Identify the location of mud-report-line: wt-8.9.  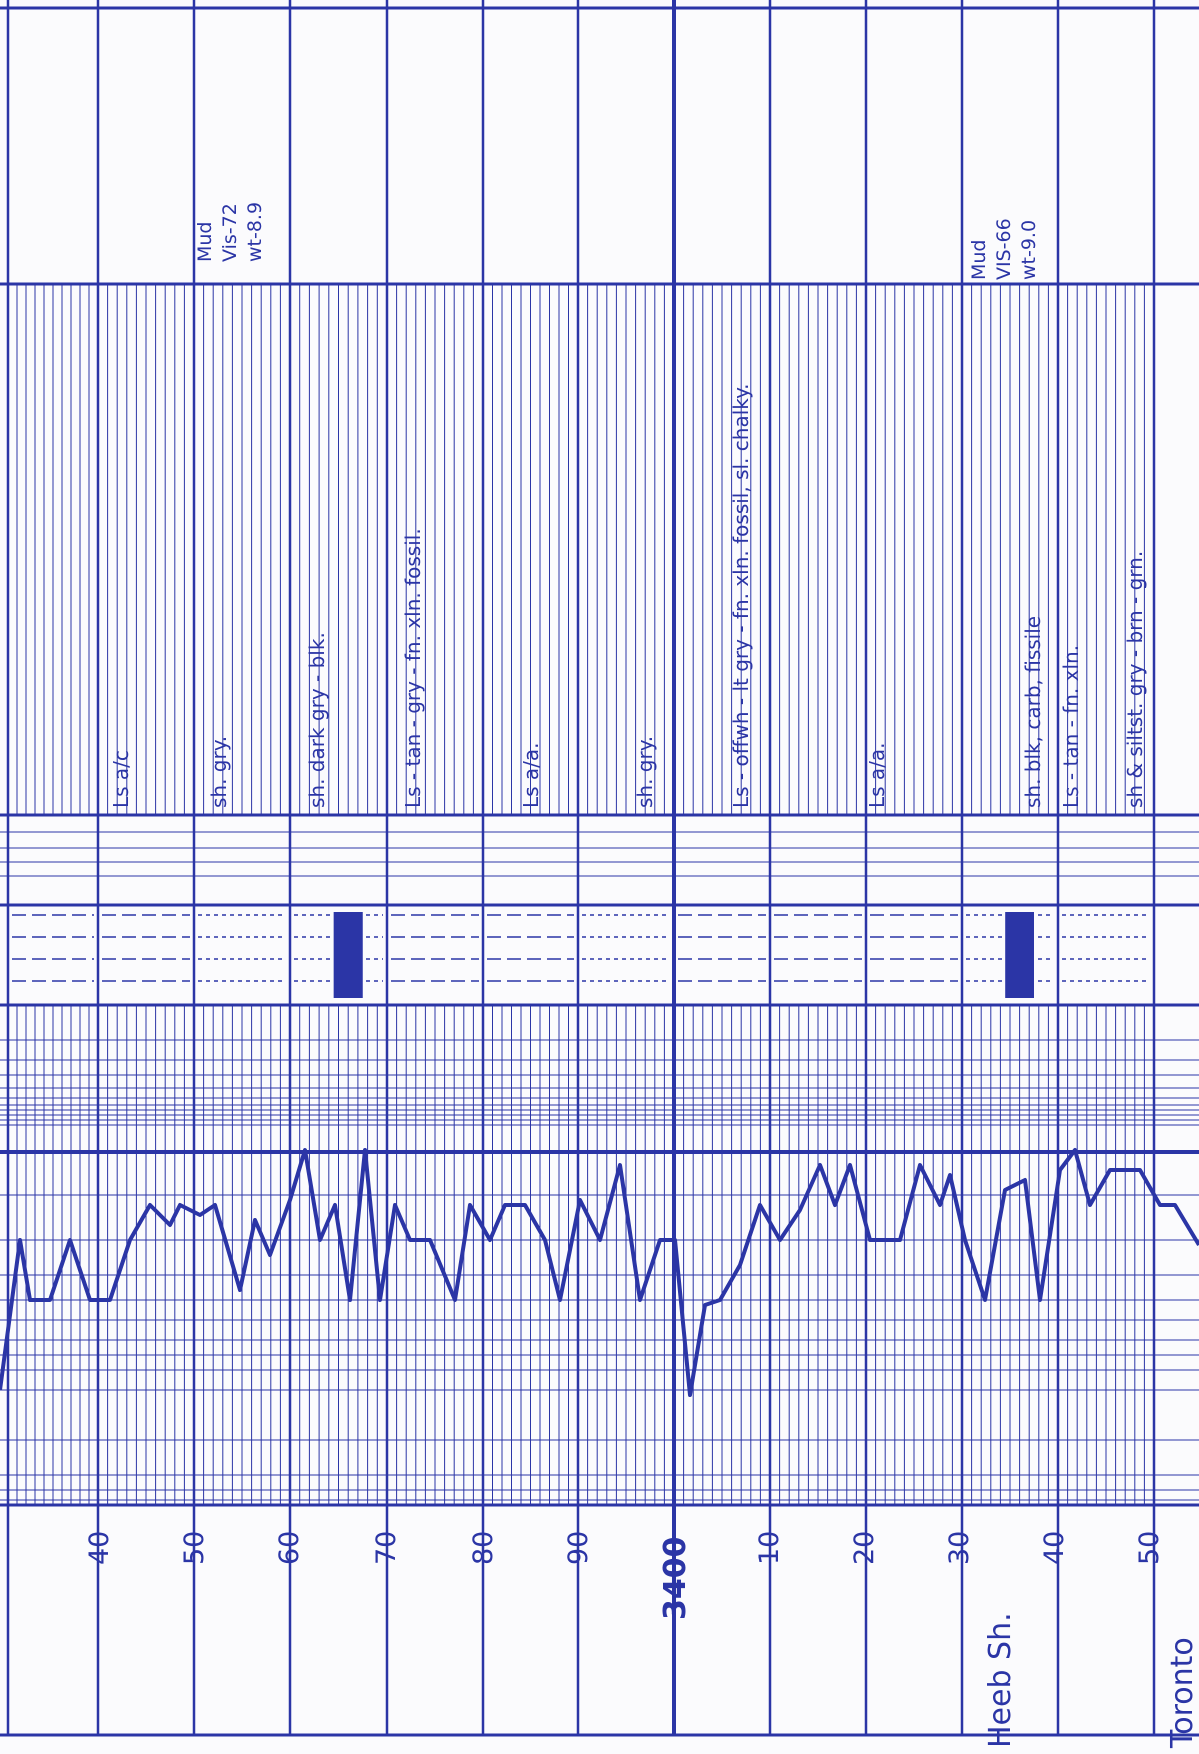
(255, 232).